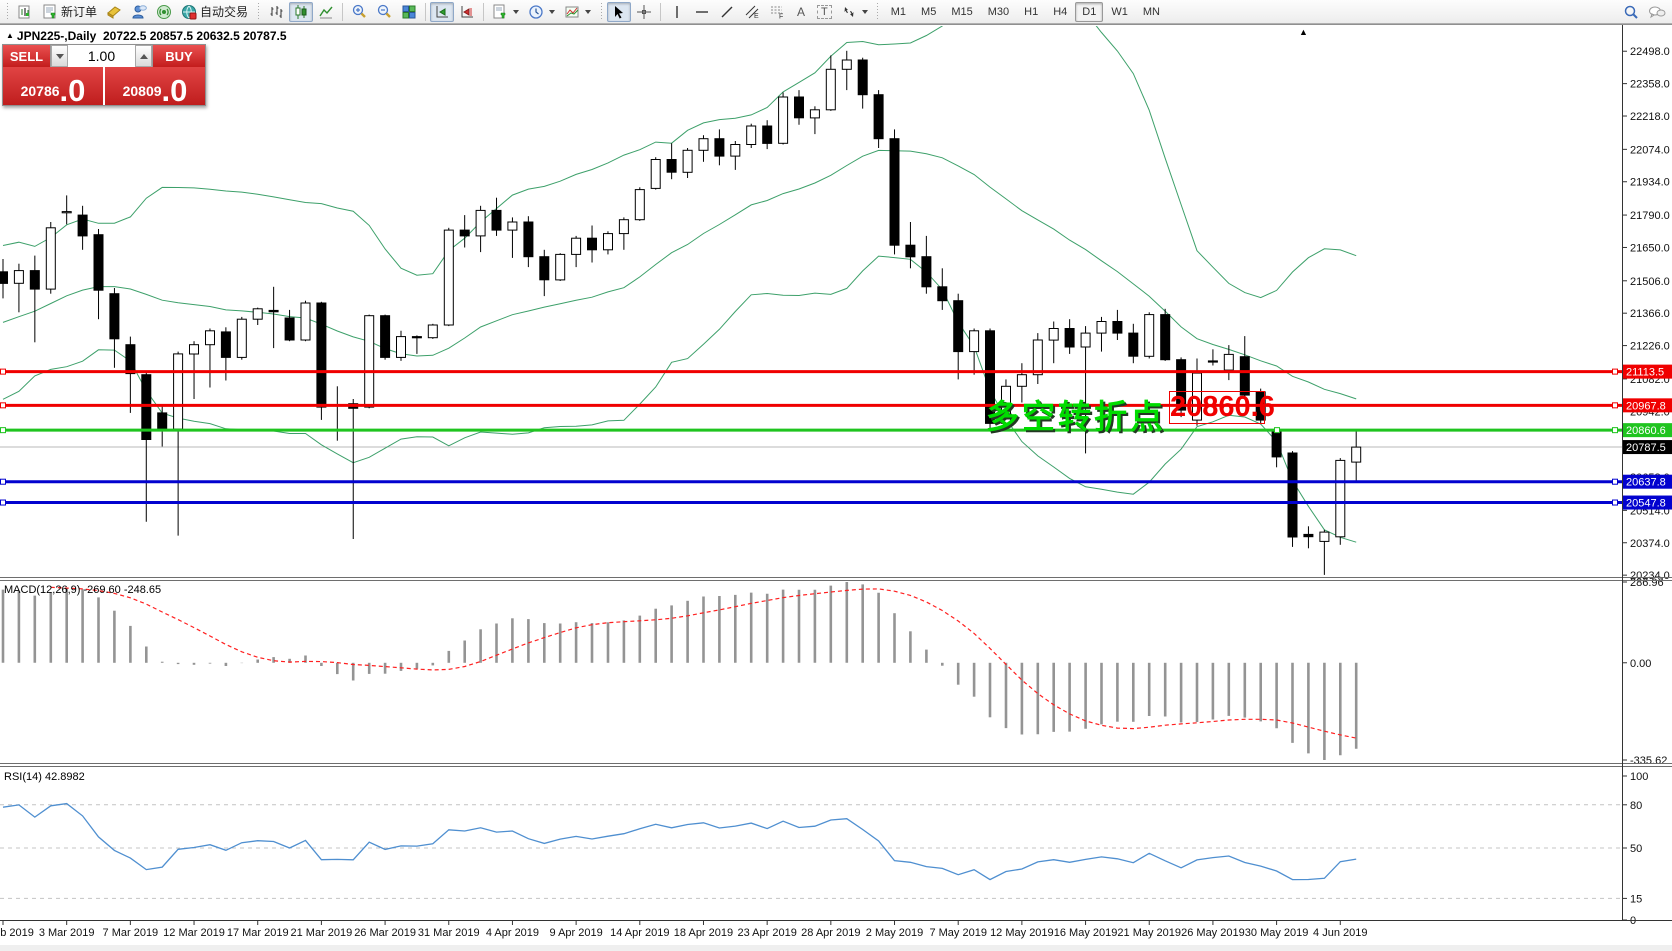 The height and width of the screenshot is (951, 1672). I want to click on zoom-out-button, so click(384, 12).